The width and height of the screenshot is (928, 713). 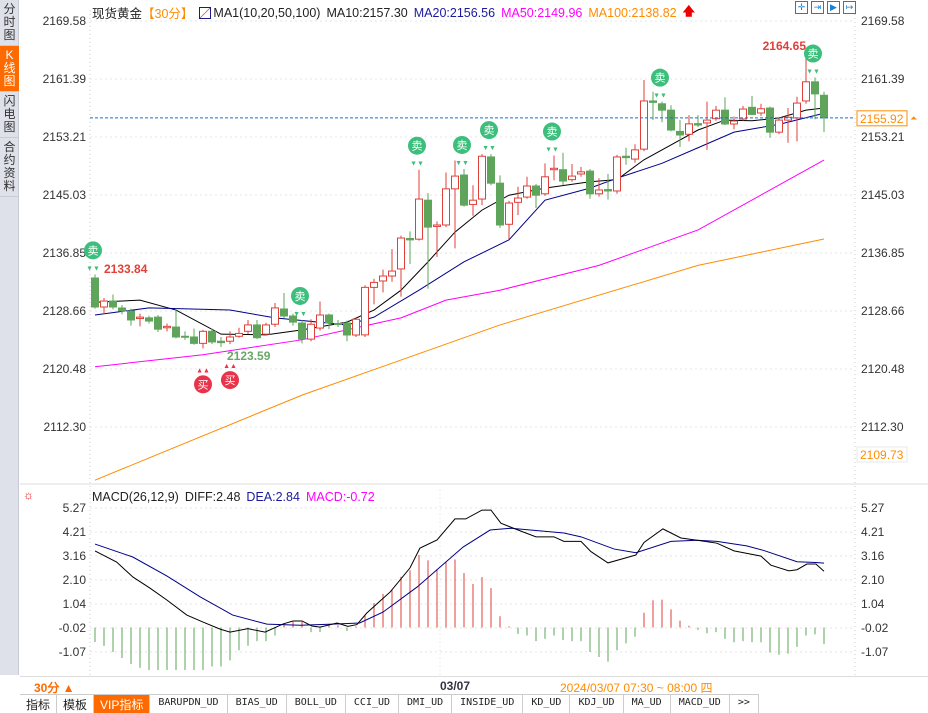 I want to click on sidebar-item-kline: K线图, so click(x=9, y=69).